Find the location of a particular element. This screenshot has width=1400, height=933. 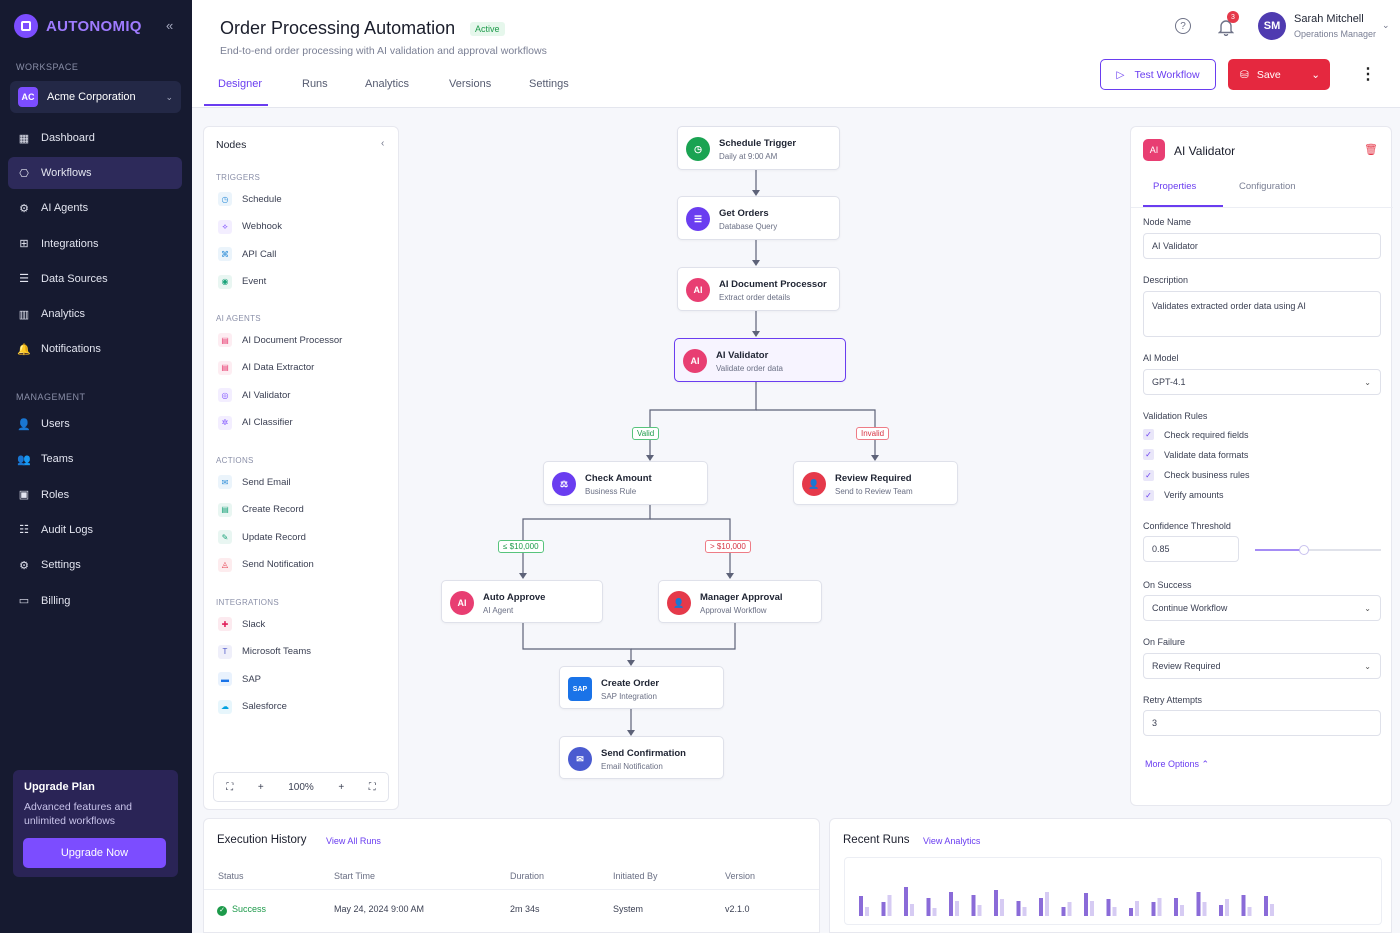

node-palette-item-salesforce: ☁ Salesforce is located at coordinates (252, 706).